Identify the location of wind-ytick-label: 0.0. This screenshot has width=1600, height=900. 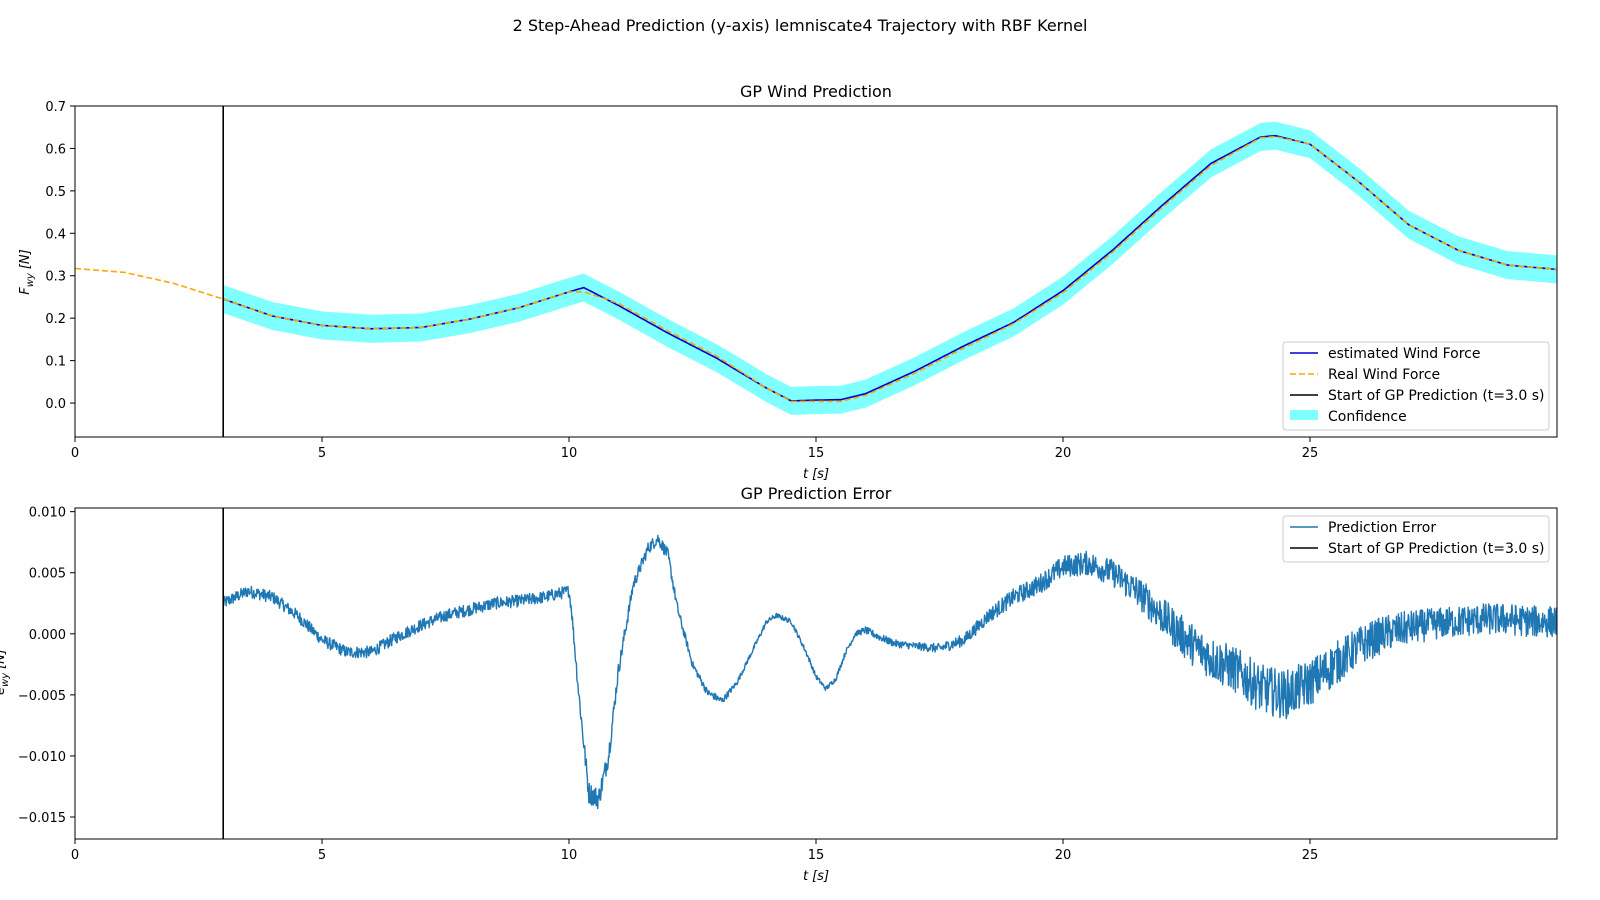
(55, 404).